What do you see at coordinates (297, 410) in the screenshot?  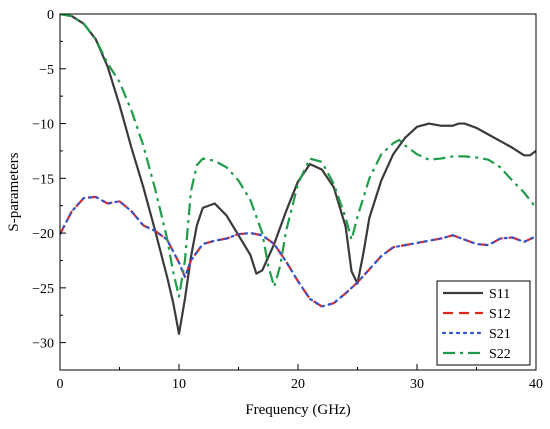 I see `x-axis-label: Frequency (GHz)` at bounding box center [297, 410].